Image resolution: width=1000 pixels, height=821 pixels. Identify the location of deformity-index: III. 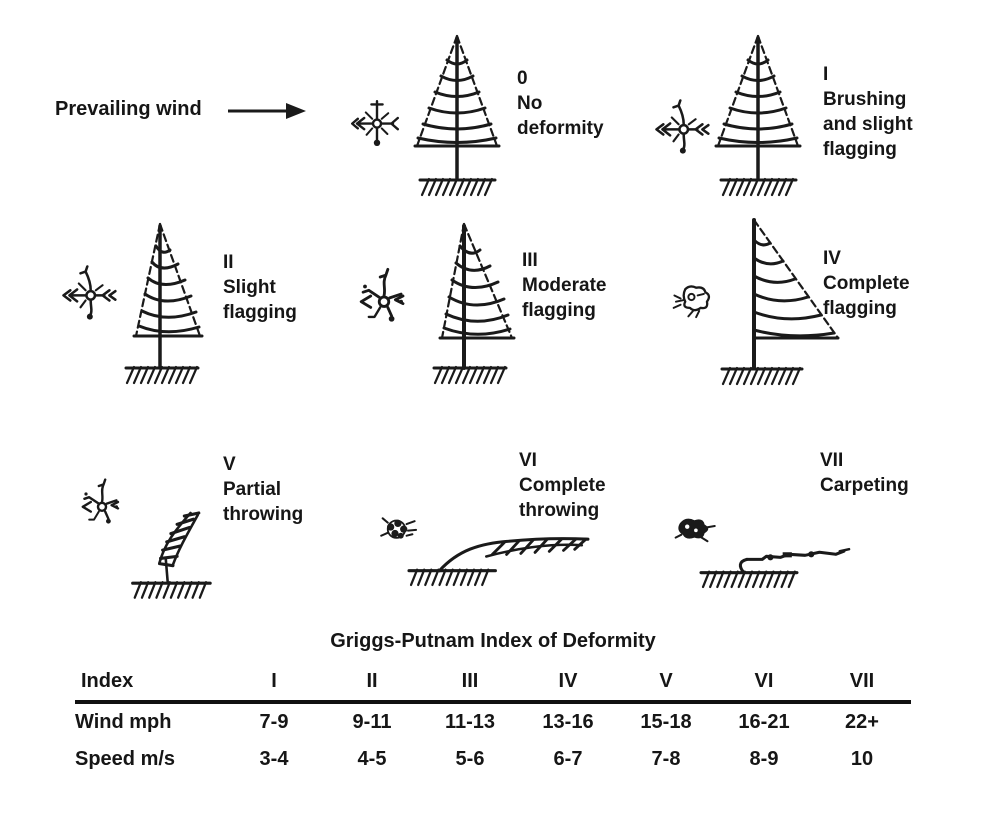
(530, 260).